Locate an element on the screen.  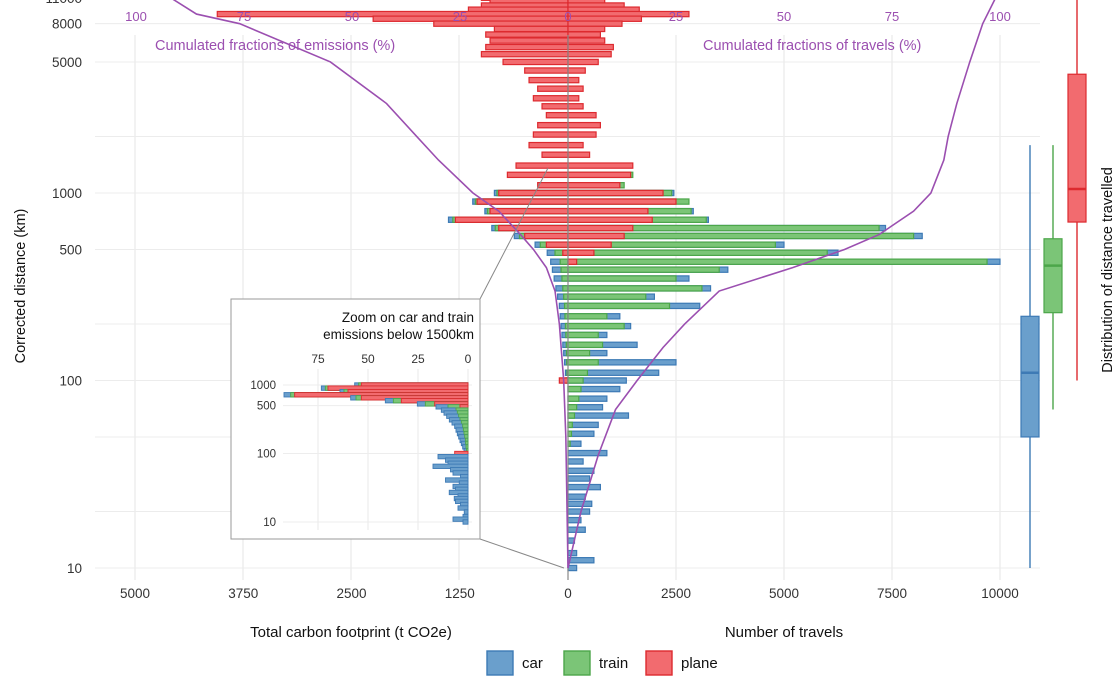
top-right-axis-title: Cumulated fractions of travels (%) is located at coordinates (812, 46).